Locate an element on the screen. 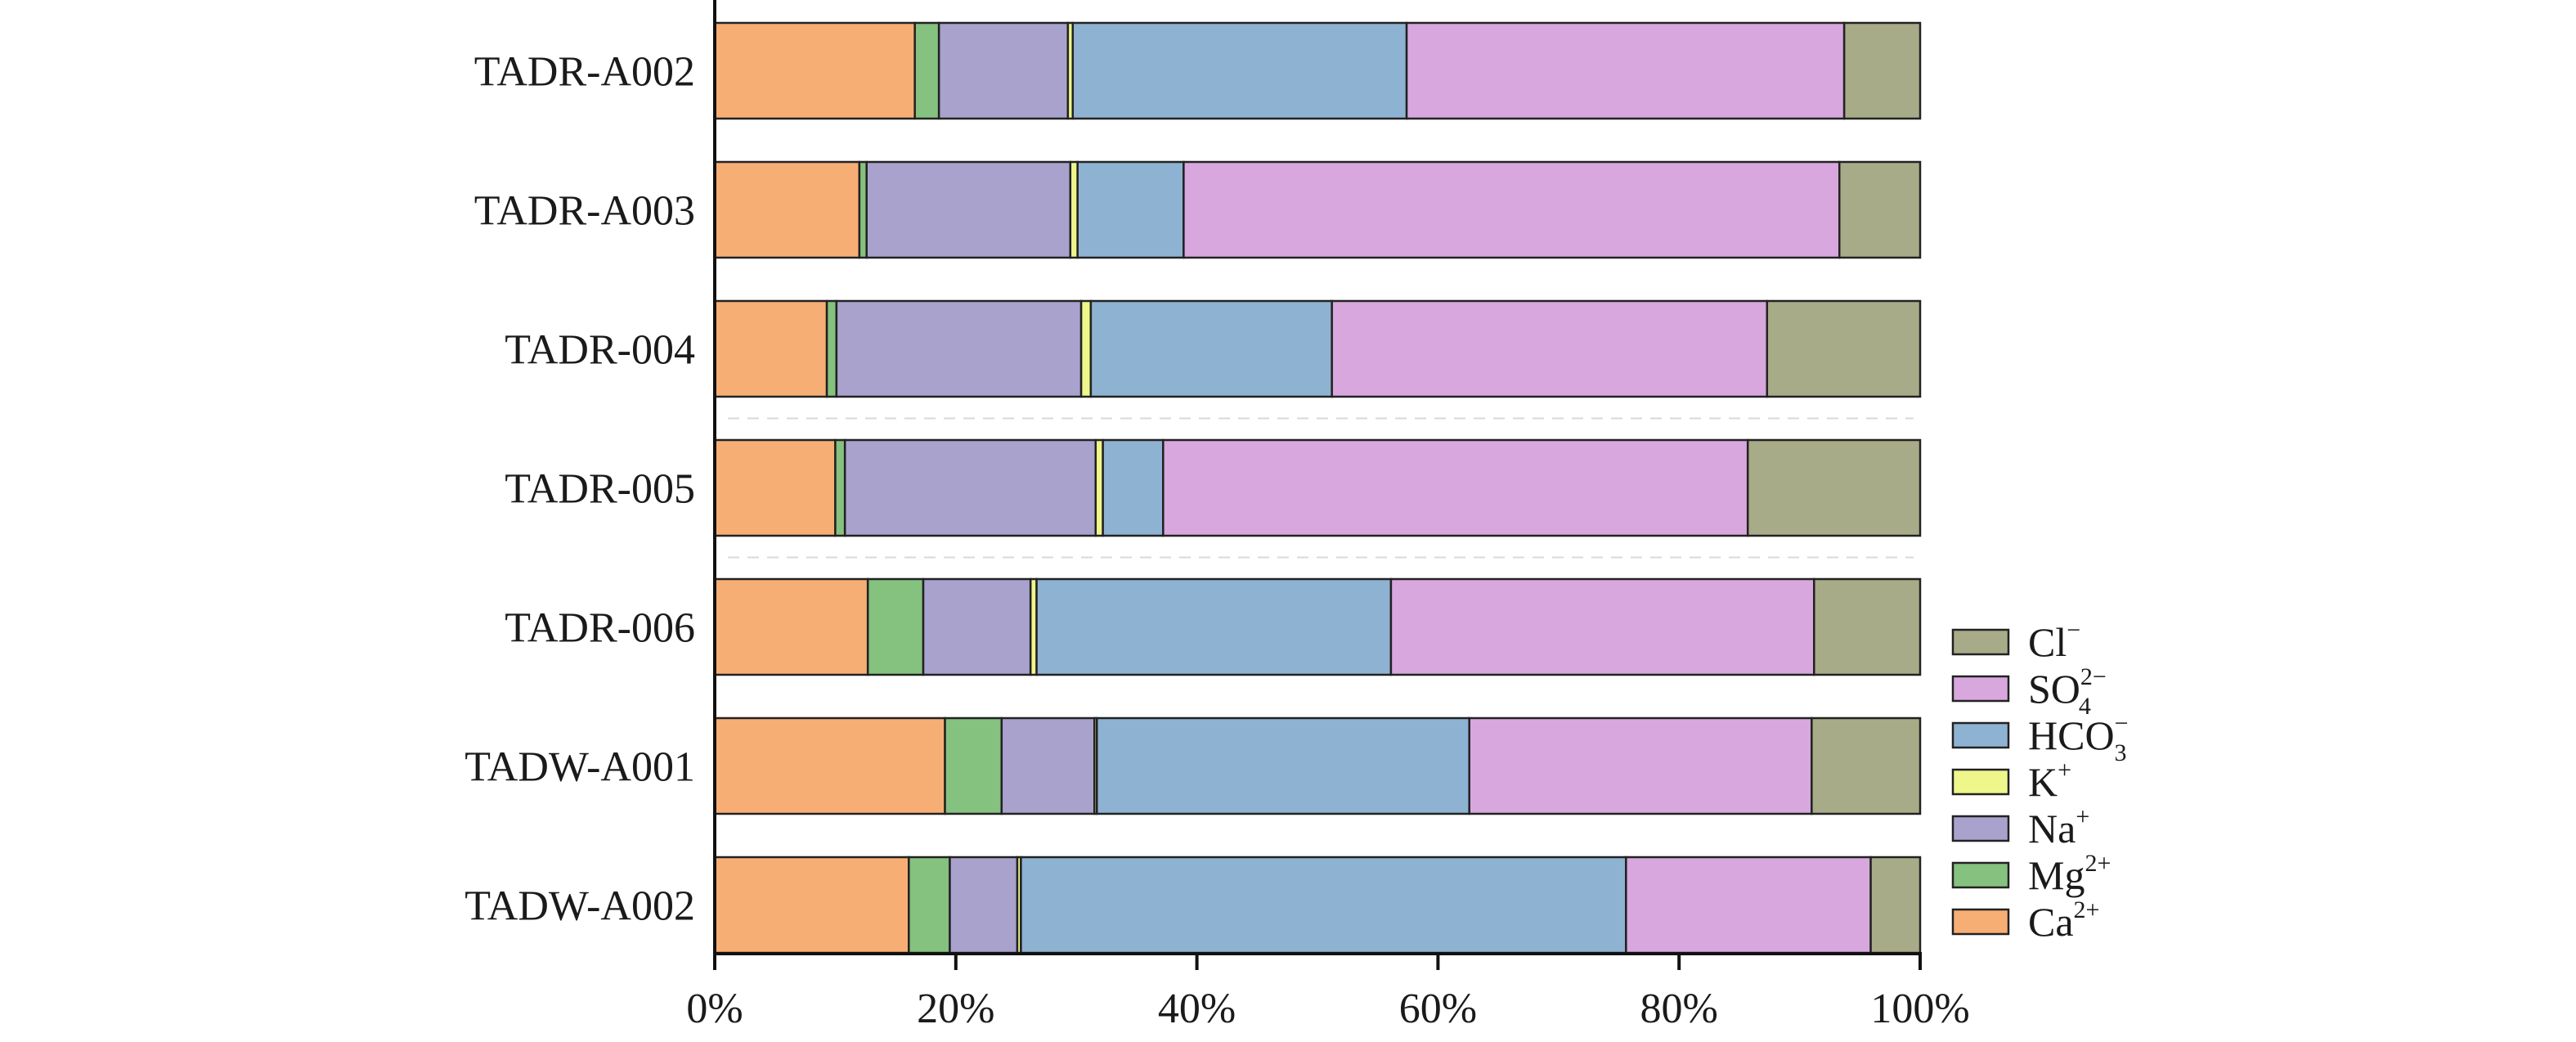 The height and width of the screenshot is (1042, 2576). legend-label: Ca2+ is located at coordinates (2063, 920).